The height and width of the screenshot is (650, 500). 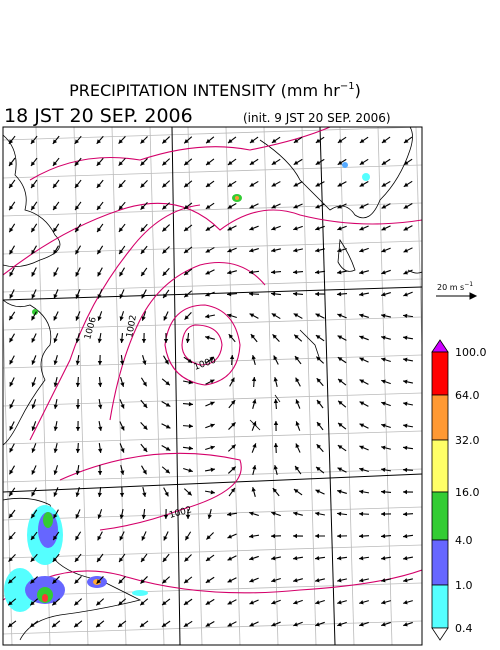 I want to click on isobar-label: 1002, so click(x=132, y=326).